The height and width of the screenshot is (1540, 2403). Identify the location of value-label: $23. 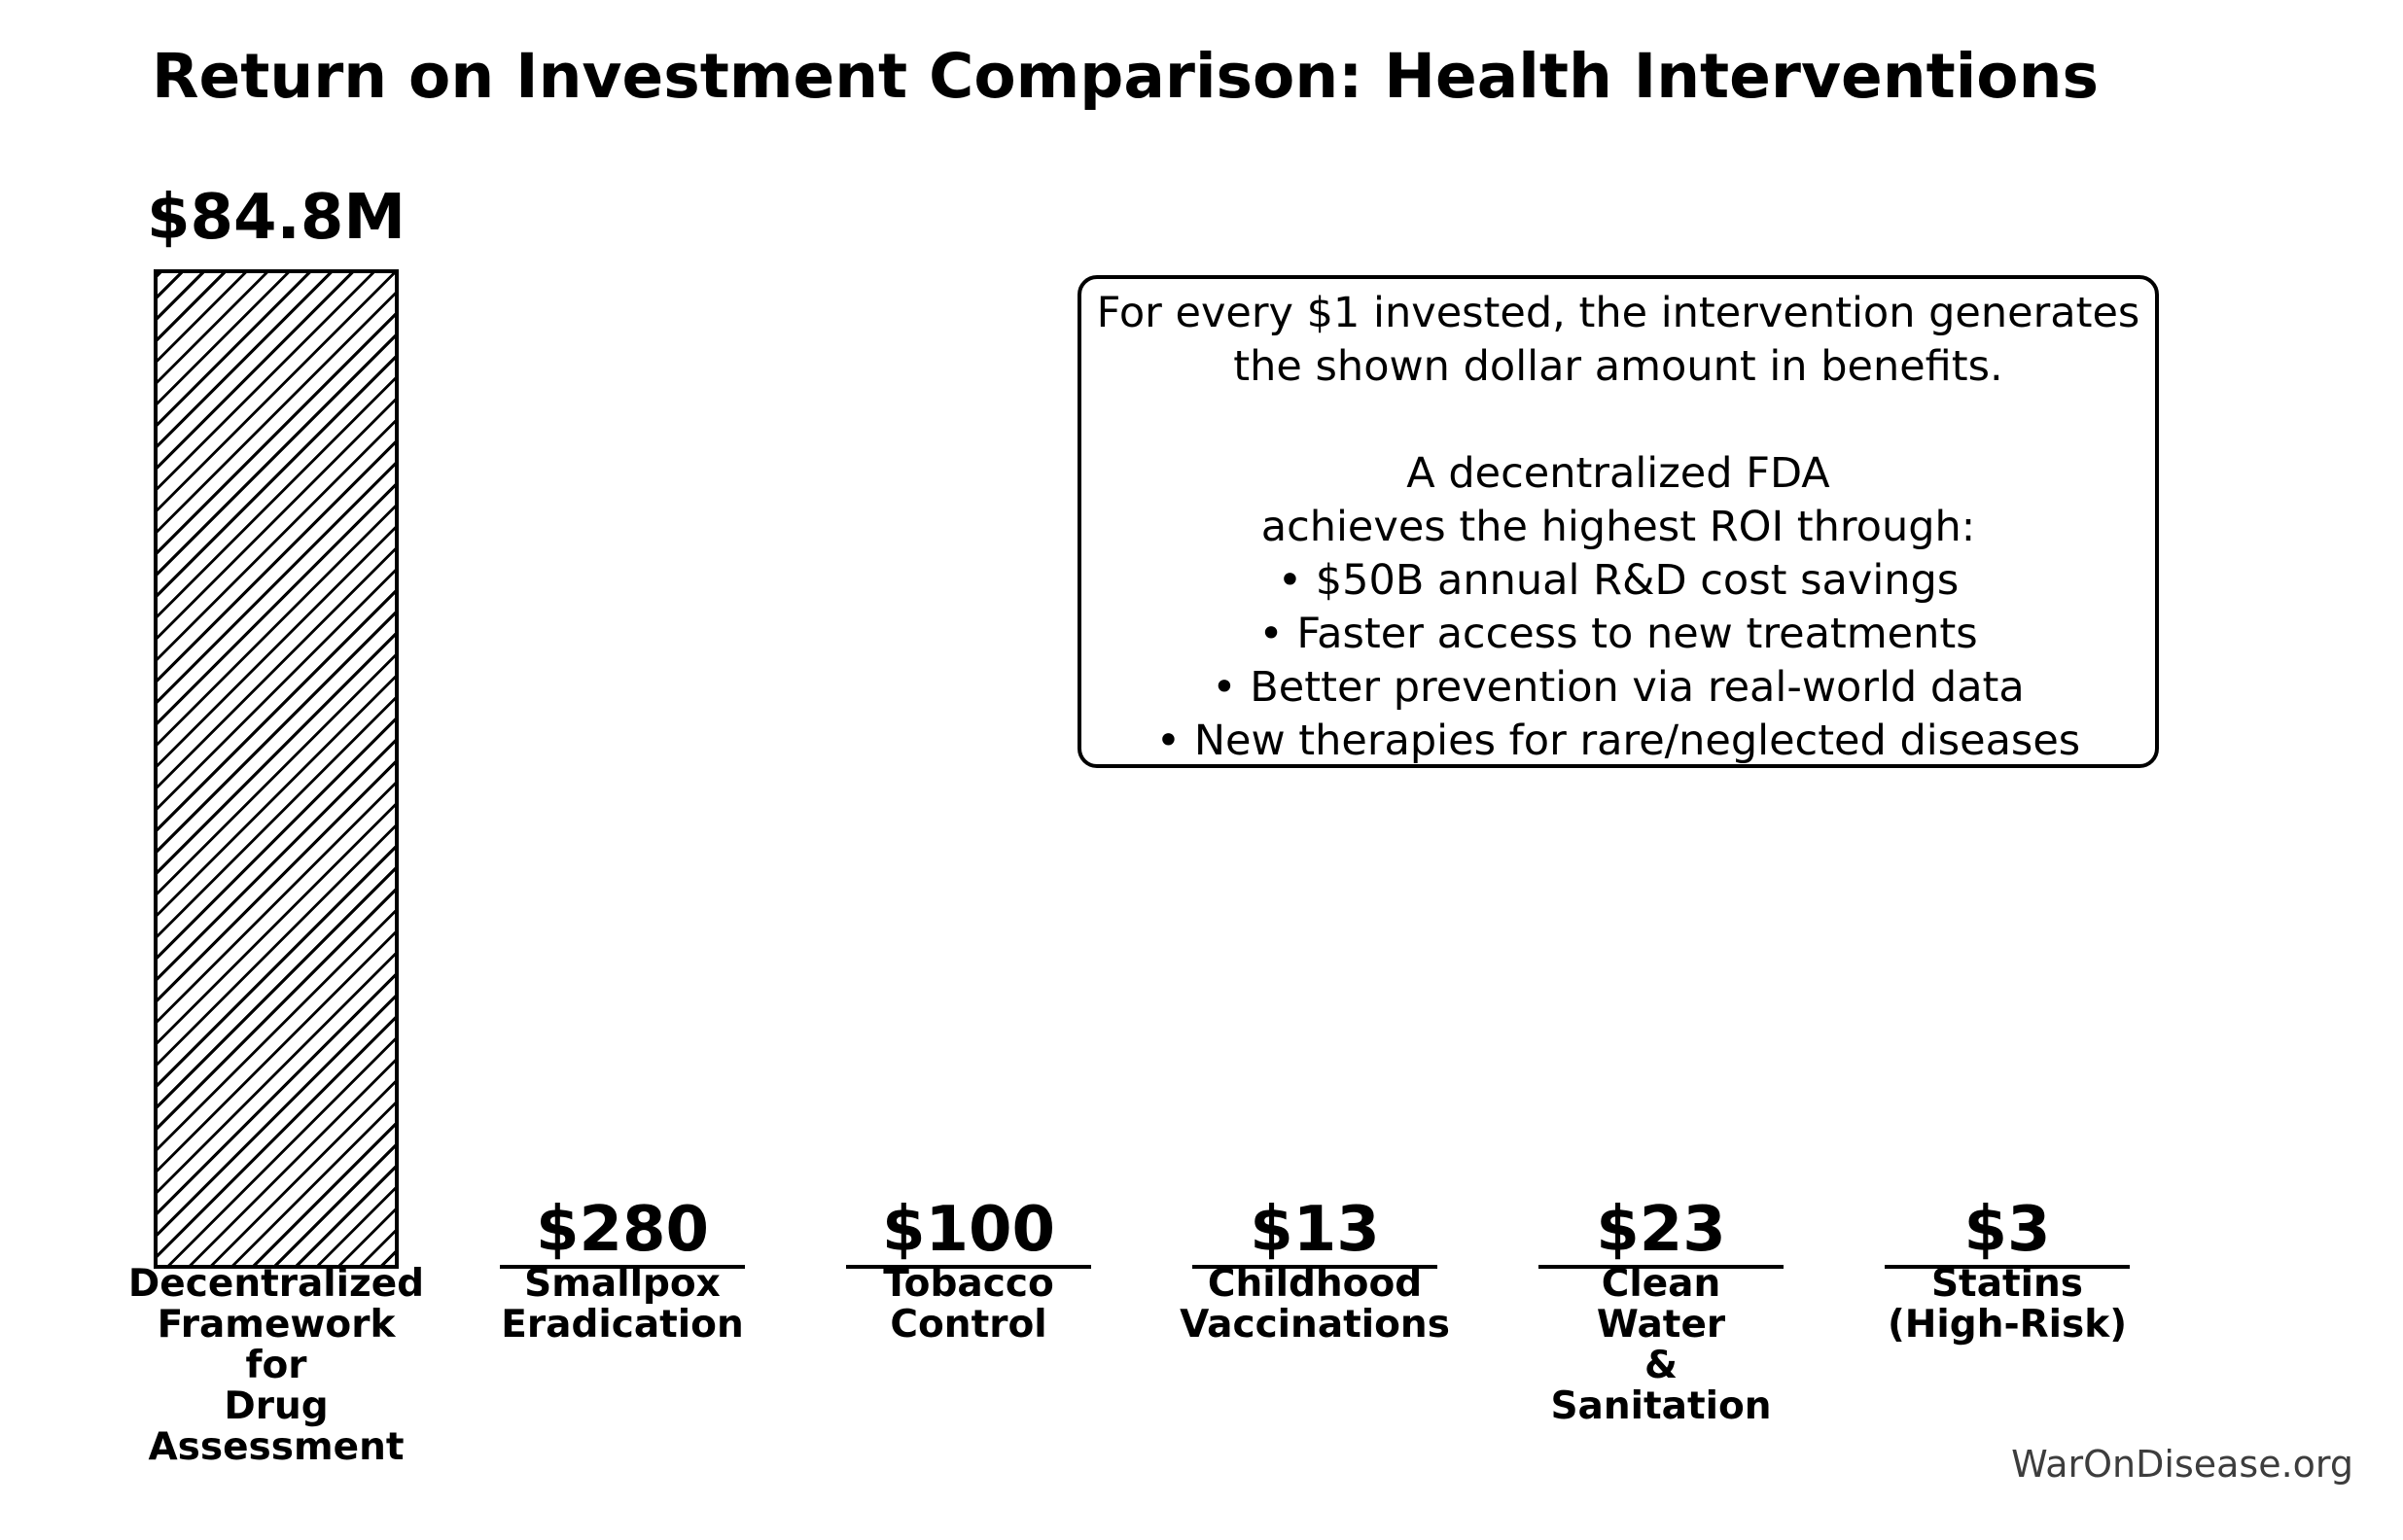
(1661, 1230).